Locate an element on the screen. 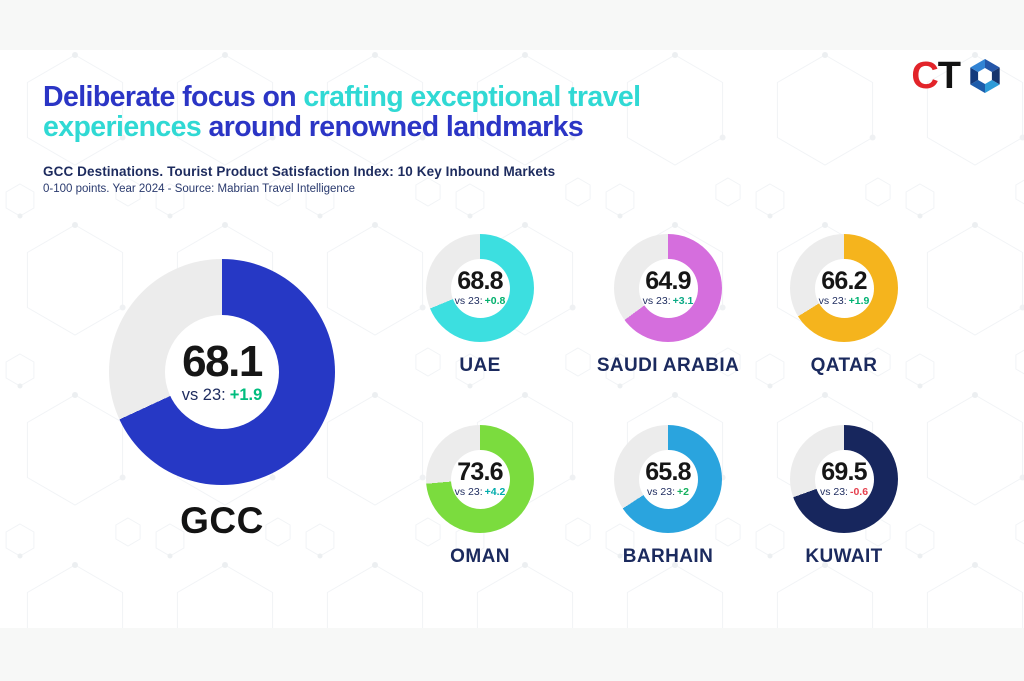 The height and width of the screenshot is (681, 1024). vs-change-value: +3.1 is located at coordinates (683, 301).